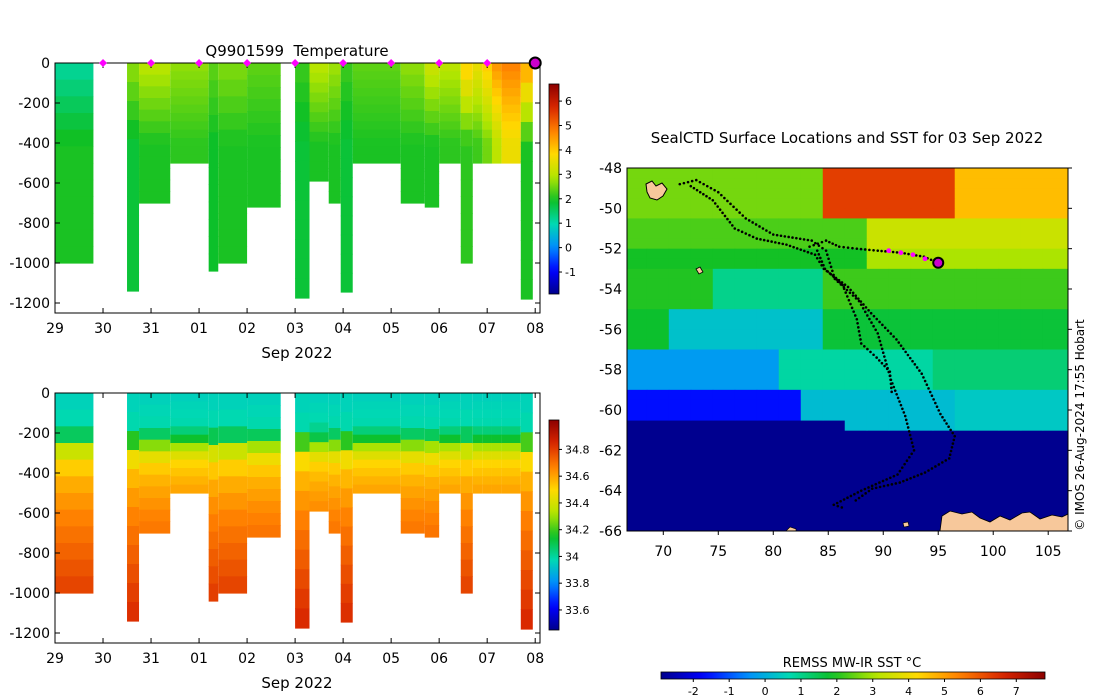  Describe the element at coordinates (938, 262) in the screenshot. I see `latest-position-marker` at that location.